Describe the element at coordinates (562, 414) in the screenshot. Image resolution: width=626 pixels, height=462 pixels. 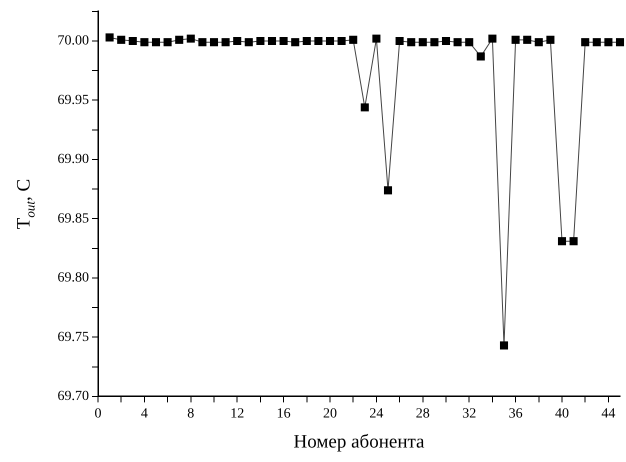
I see `x-tick-label: 40` at that location.